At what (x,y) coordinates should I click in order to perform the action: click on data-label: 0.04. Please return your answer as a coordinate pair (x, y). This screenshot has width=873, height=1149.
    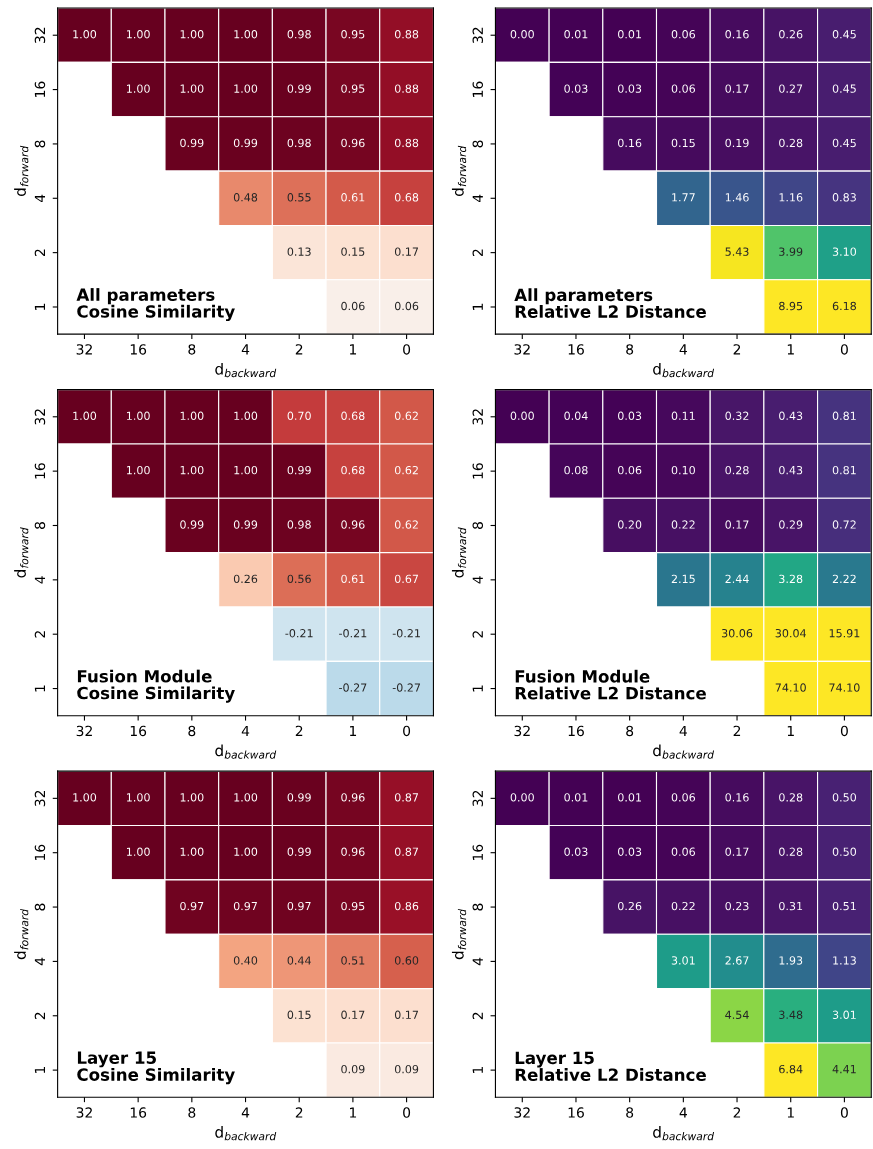
    Looking at the image, I should click on (576, 416).